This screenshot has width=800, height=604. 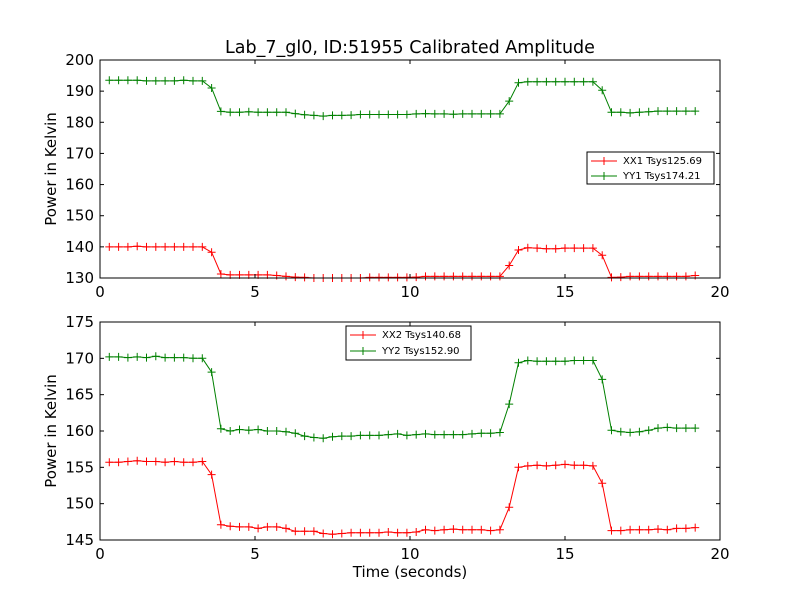 What do you see at coordinates (79, 322) in the screenshot?
I see `bottom-y-tick-label: 175` at bounding box center [79, 322].